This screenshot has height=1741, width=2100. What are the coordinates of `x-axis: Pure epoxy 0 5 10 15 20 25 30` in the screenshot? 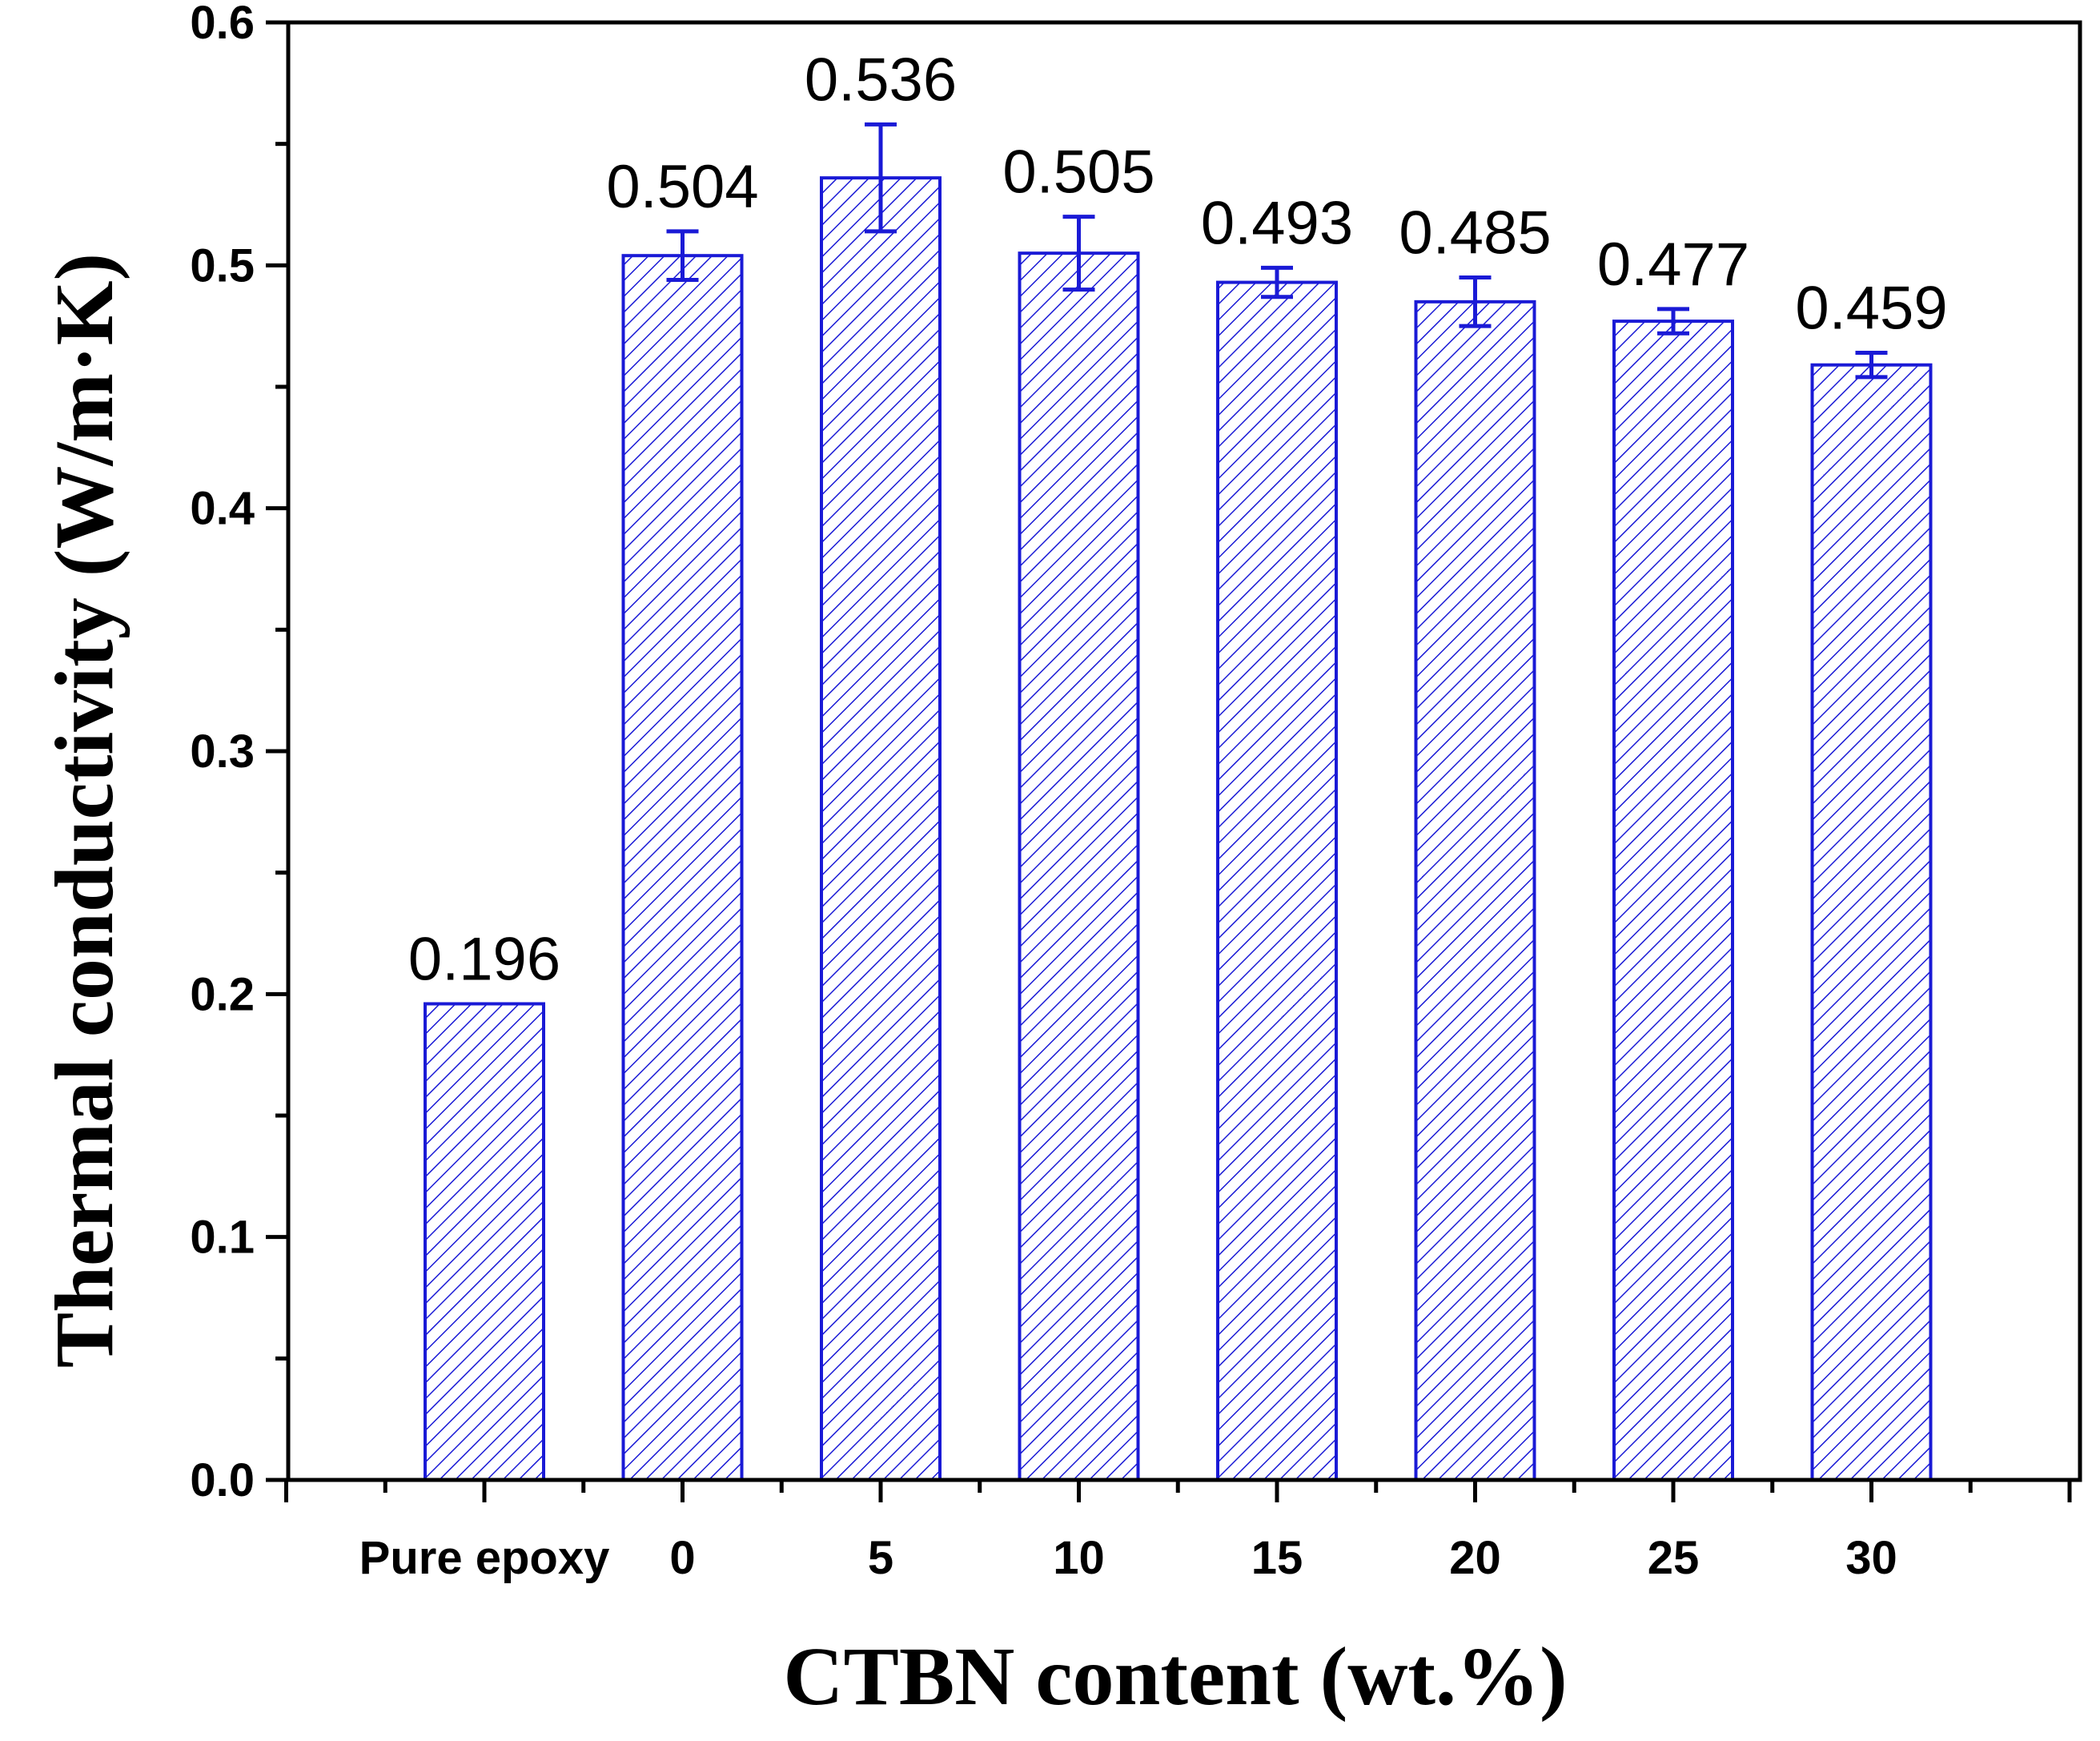 It's located at (1178, 1532).